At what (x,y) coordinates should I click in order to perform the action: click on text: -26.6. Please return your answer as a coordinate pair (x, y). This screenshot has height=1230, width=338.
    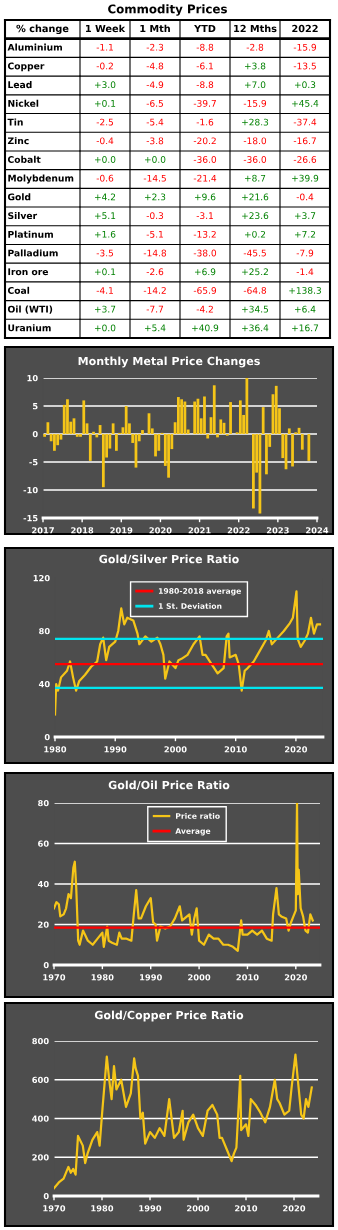
    Looking at the image, I should click on (305, 159).